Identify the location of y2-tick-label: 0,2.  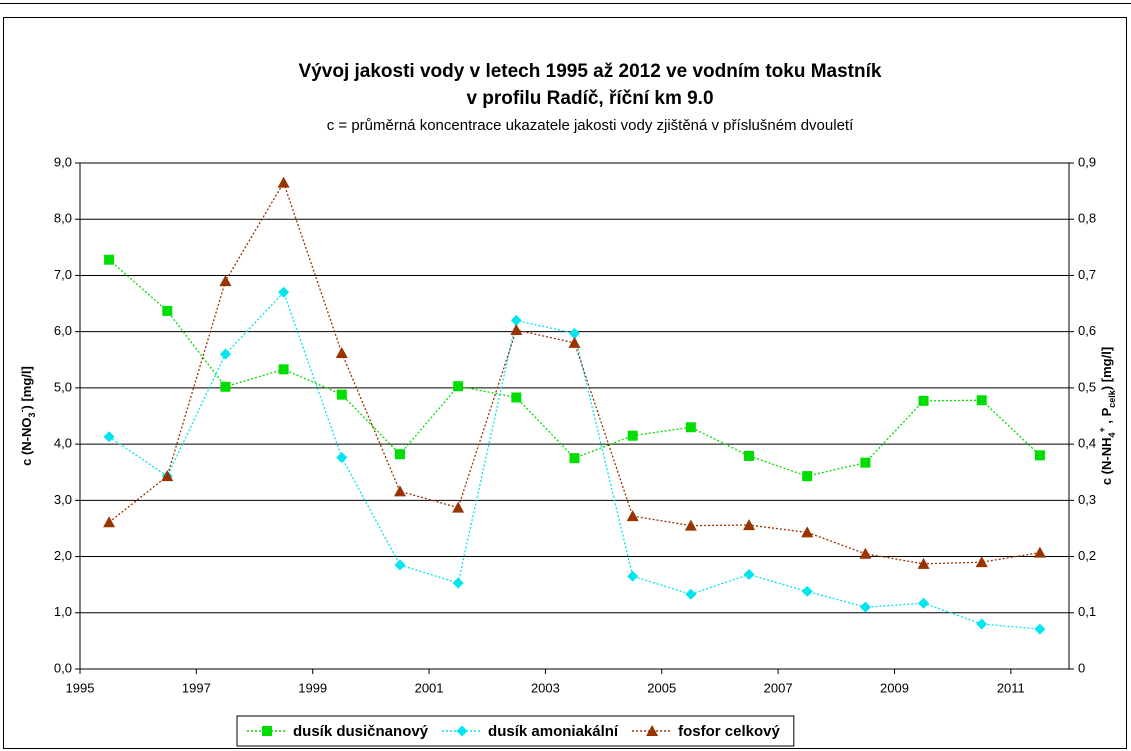
(1087, 555).